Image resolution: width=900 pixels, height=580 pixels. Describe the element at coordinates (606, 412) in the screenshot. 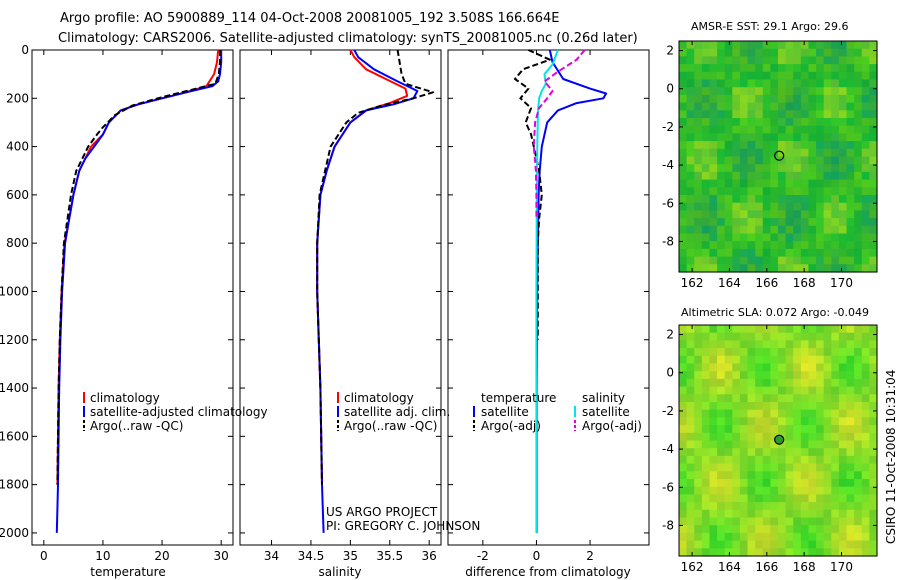

I see `legend-label: satellite` at that location.